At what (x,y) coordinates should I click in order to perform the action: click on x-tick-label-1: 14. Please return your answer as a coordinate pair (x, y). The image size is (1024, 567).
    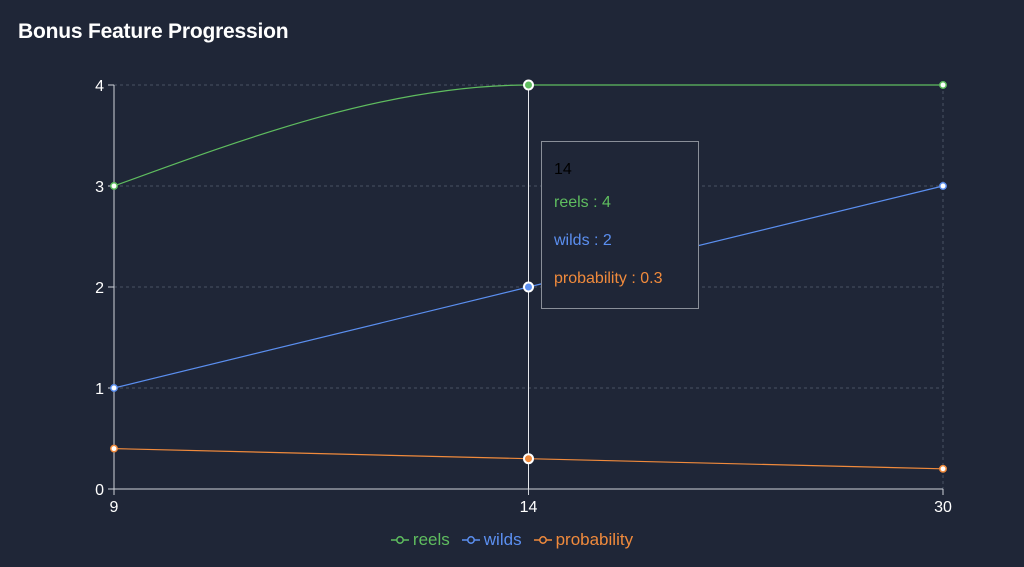
    Looking at the image, I should click on (529, 507).